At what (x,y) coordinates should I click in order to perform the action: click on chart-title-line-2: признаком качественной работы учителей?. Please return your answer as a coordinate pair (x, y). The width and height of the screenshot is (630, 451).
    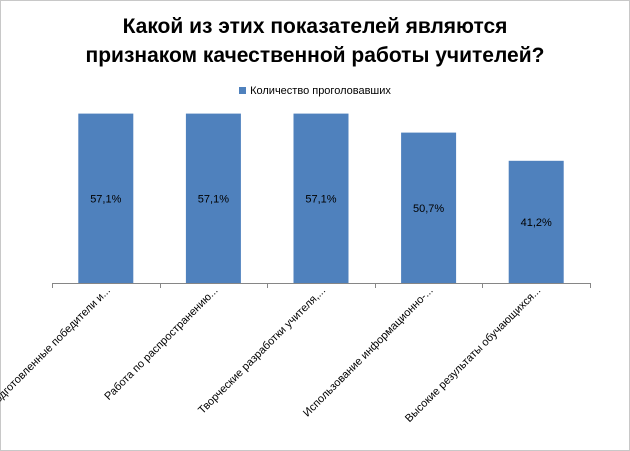
    Looking at the image, I should click on (315, 55).